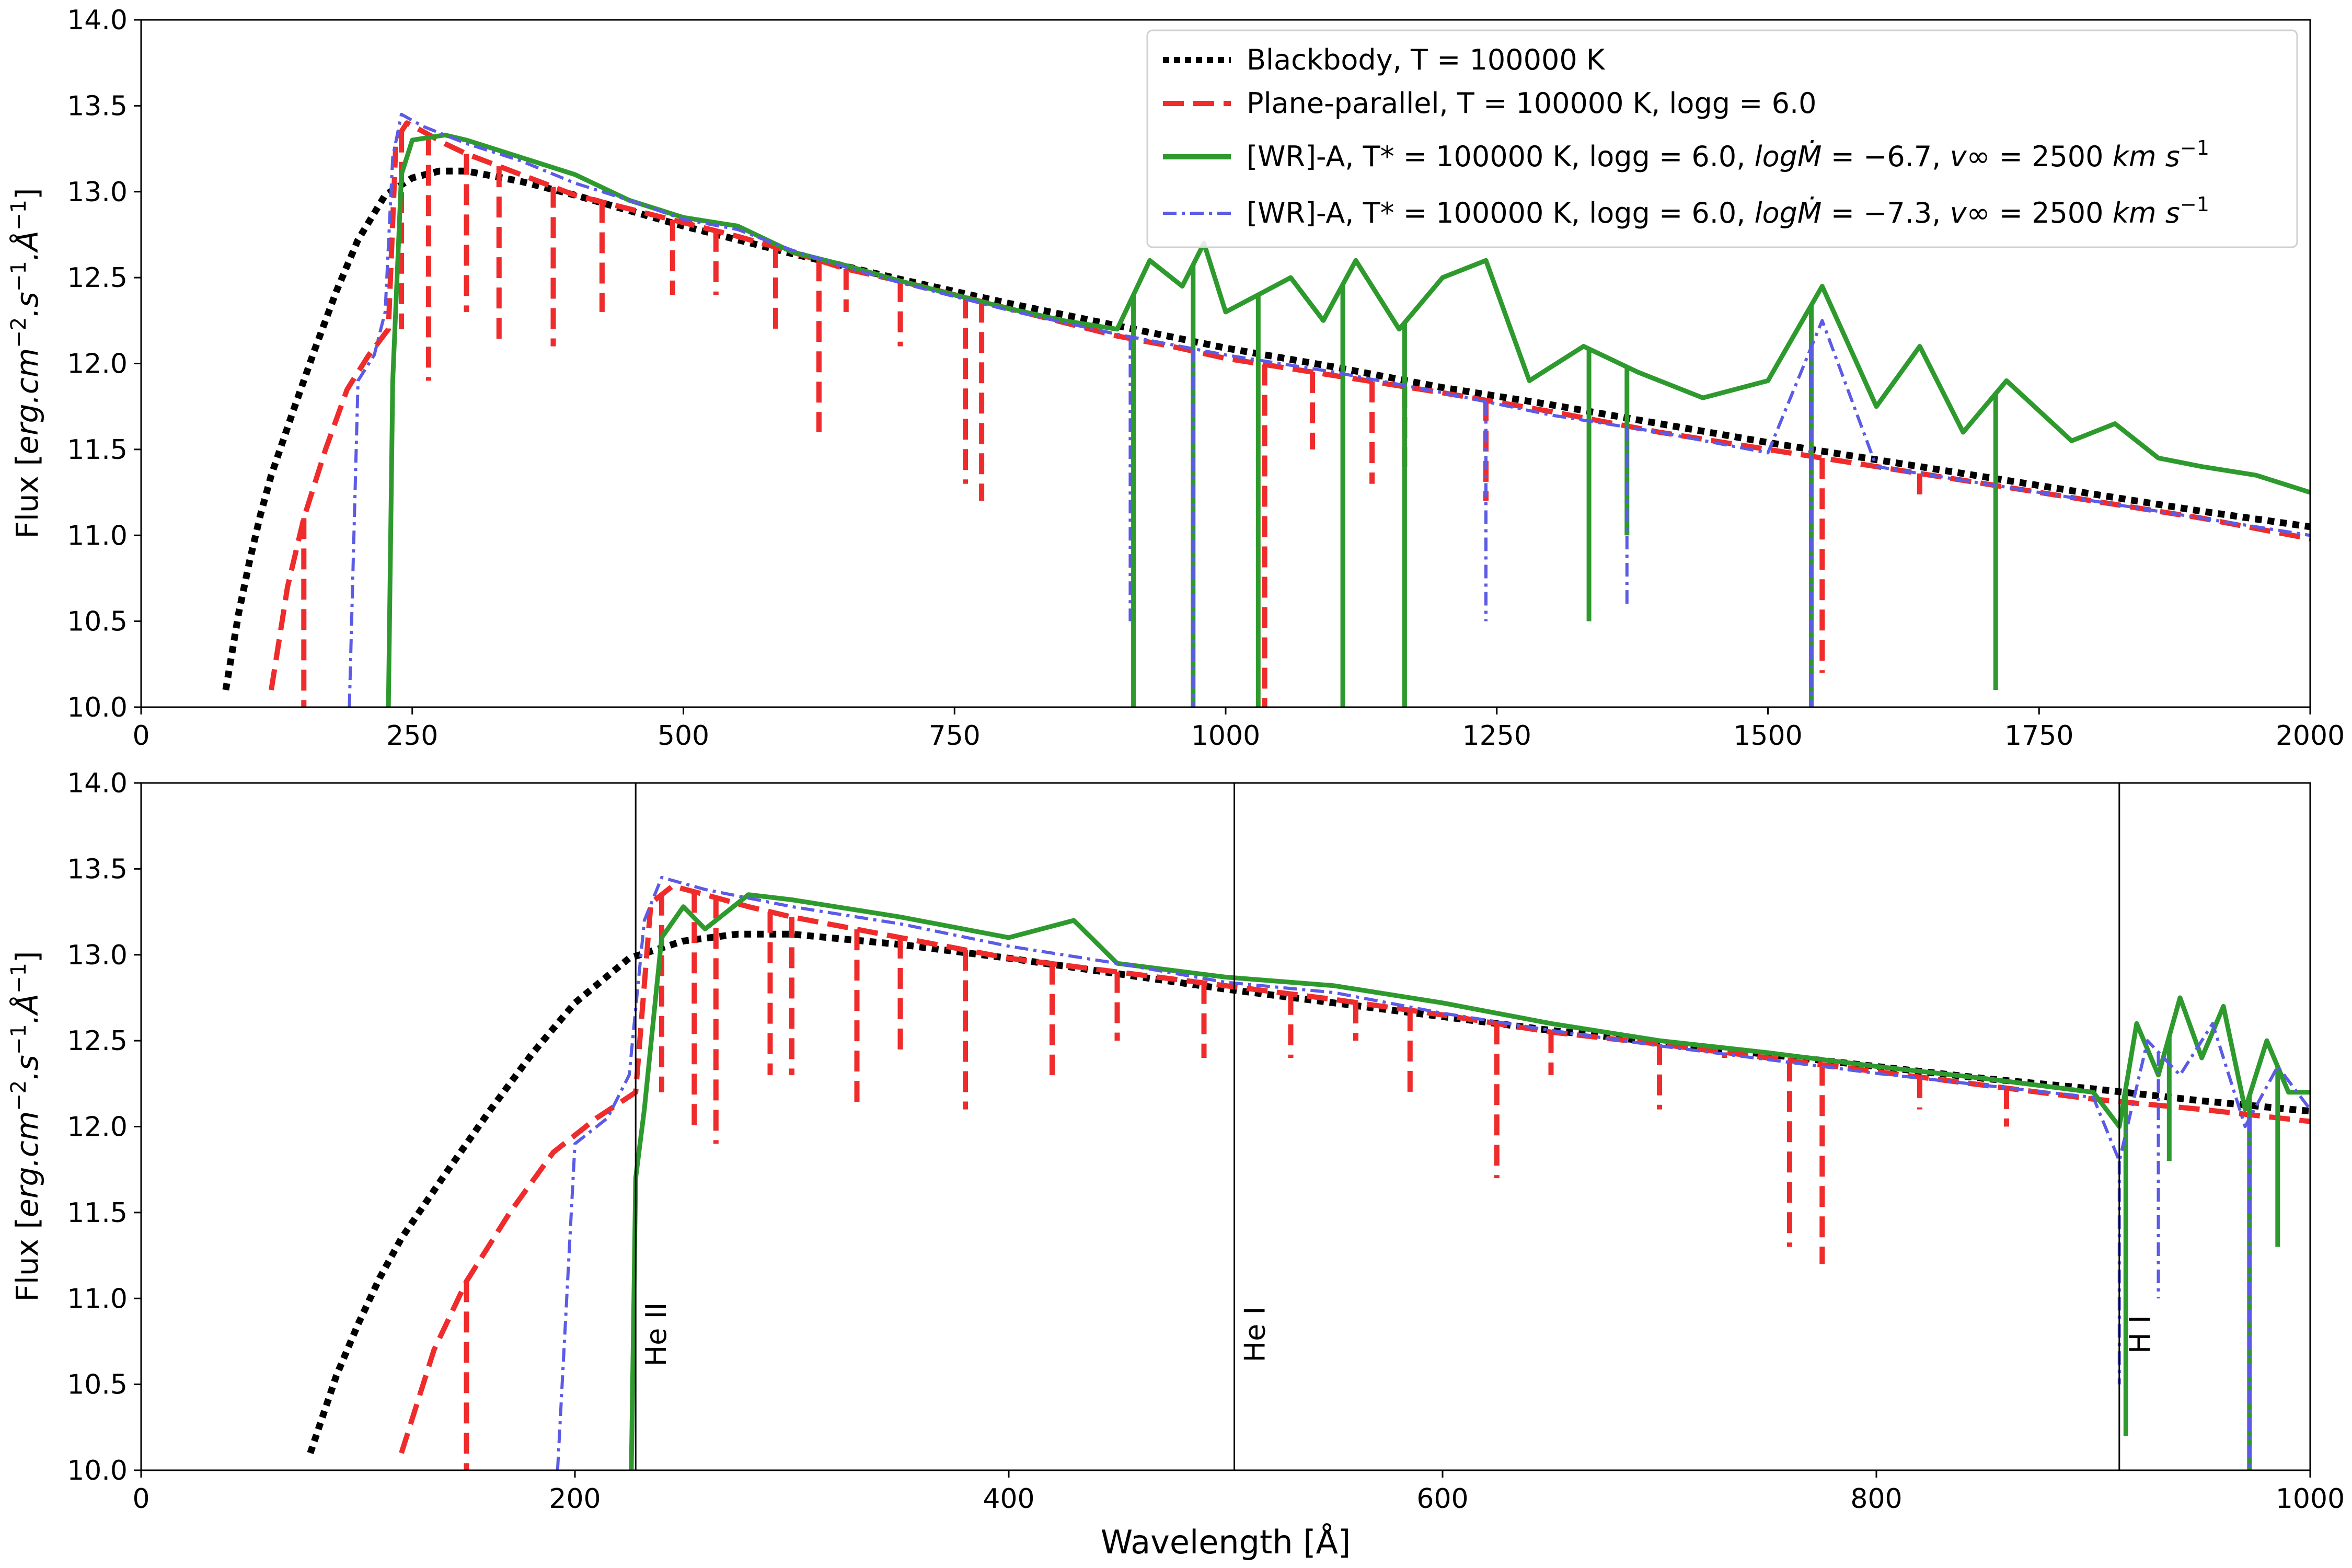 Image resolution: width=2352 pixels, height=1568 pixels. Describe the element at coordinates (1008, 1499) in the screenshot. I see `x-tick-label: 400` at that location.